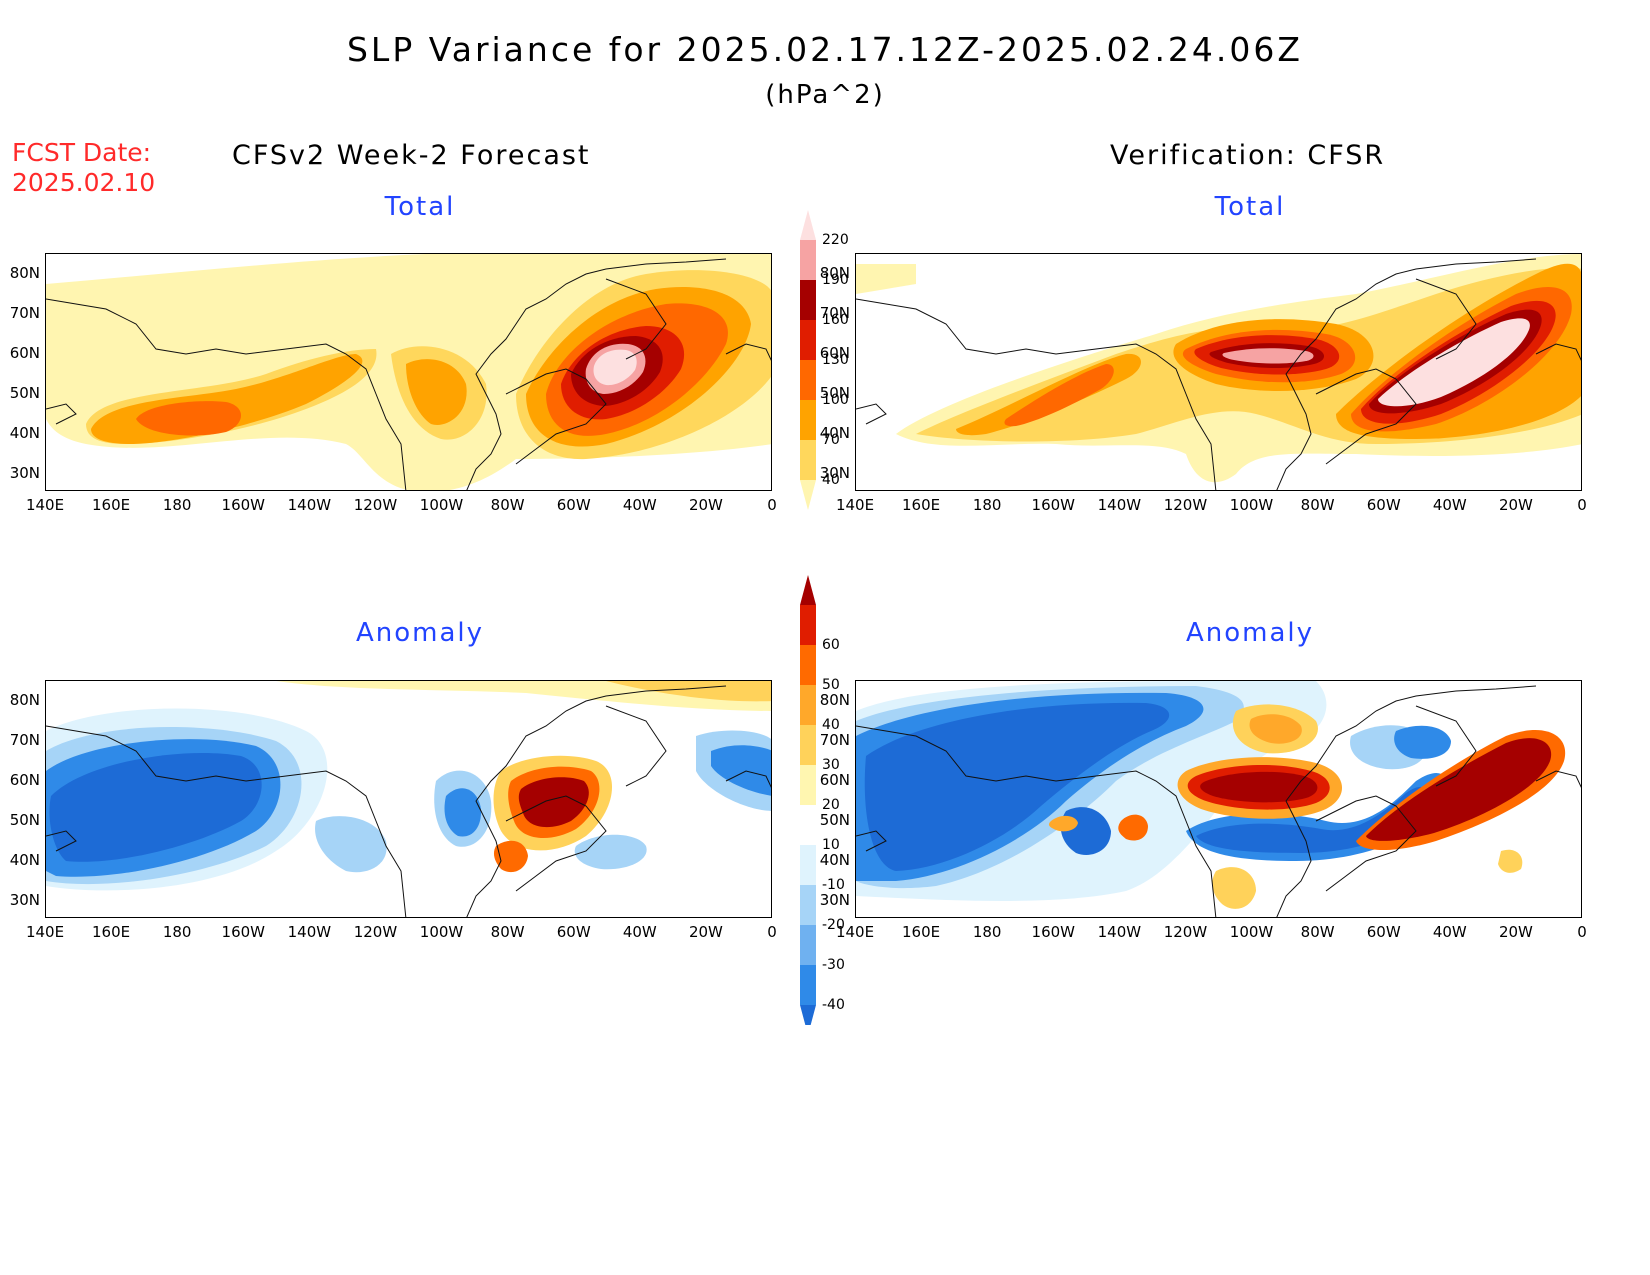  I want to click on total-colorbar-label: 160, so click(835, 320).